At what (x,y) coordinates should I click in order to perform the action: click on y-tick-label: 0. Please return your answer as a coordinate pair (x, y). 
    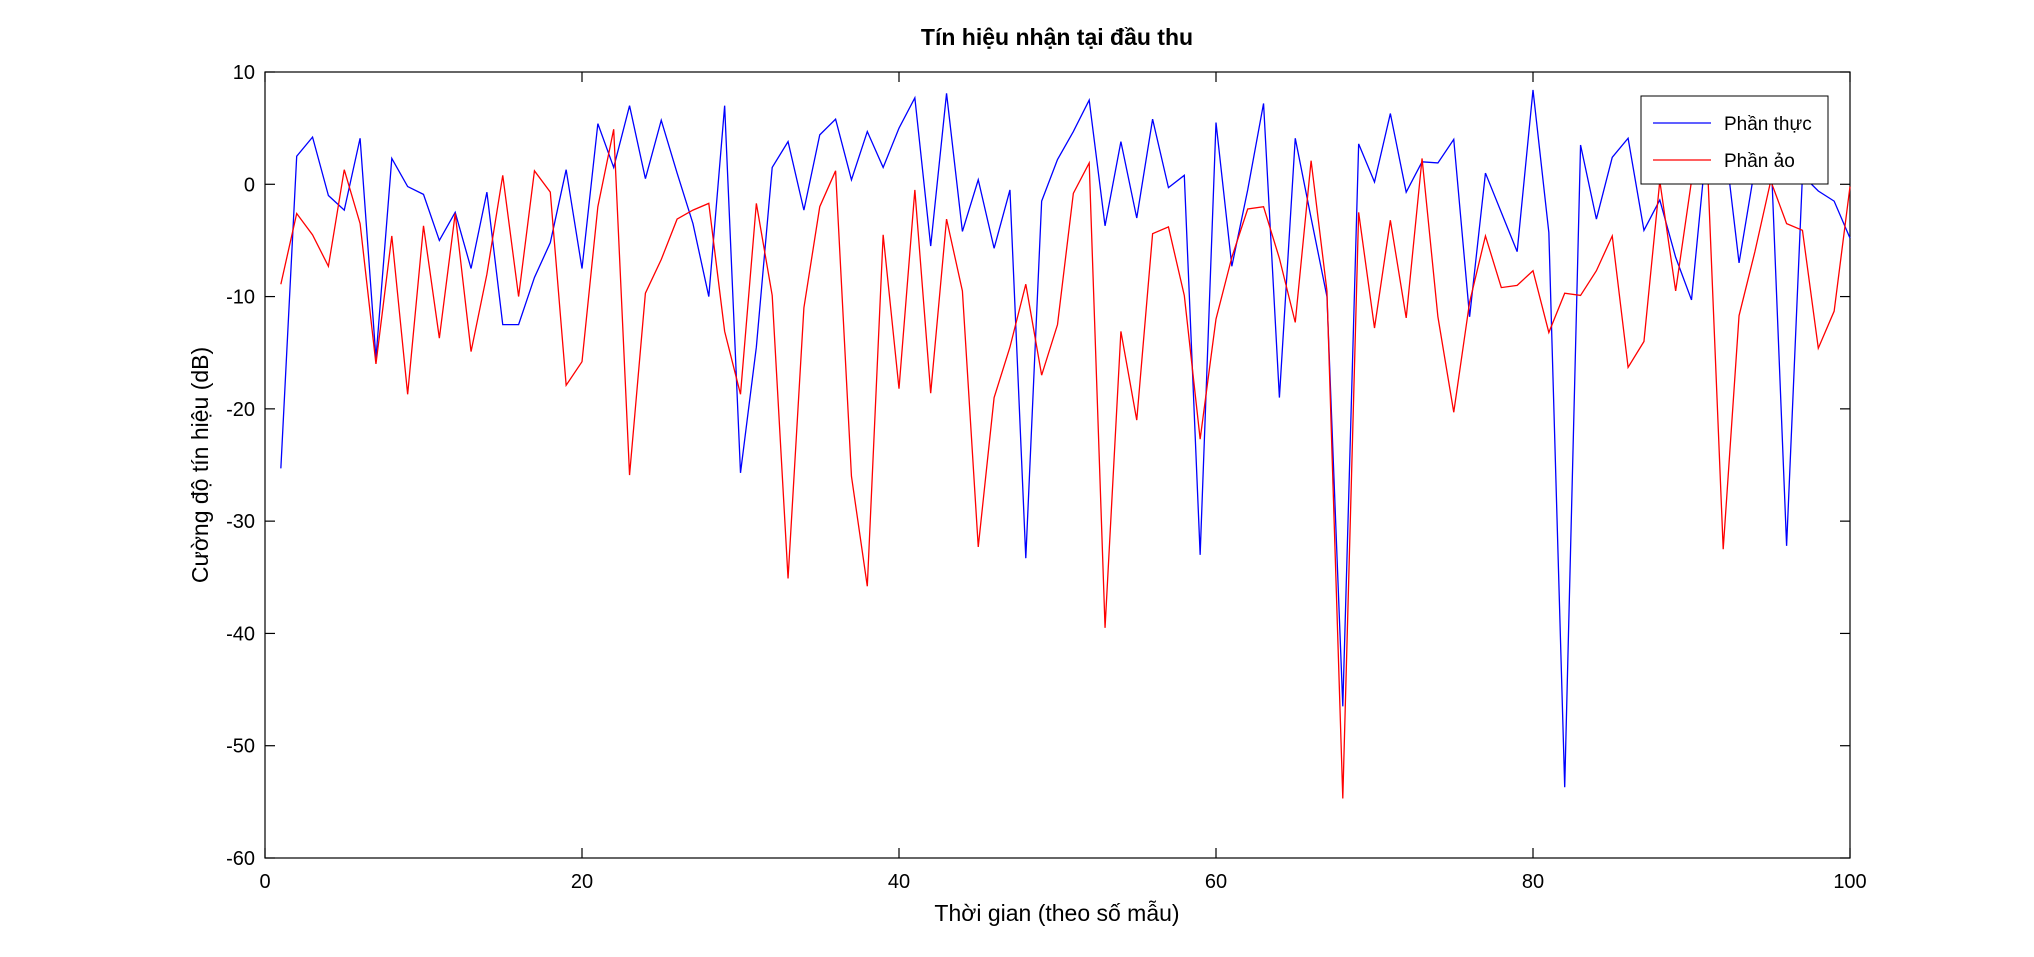
    Looking at the image, I should click on (249, 185).